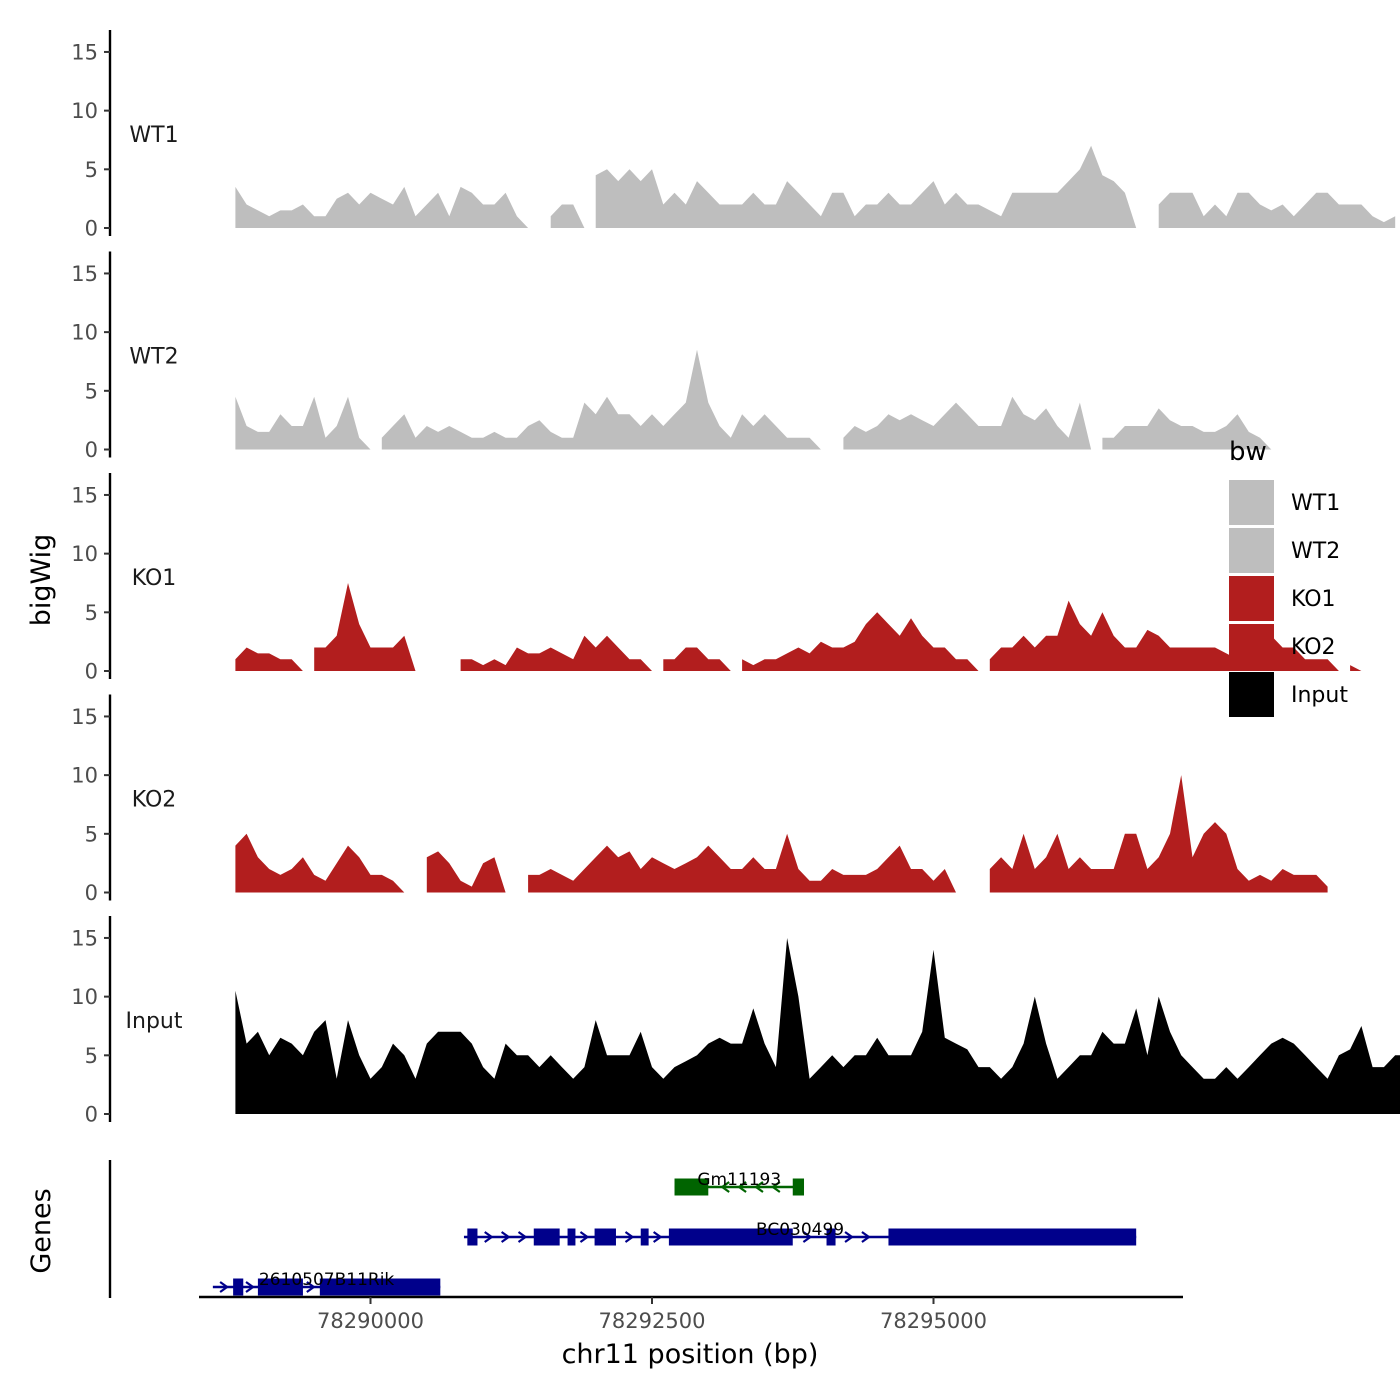  I want to click on x-axis-title: chr11 position (bp), so click(690, 1354).